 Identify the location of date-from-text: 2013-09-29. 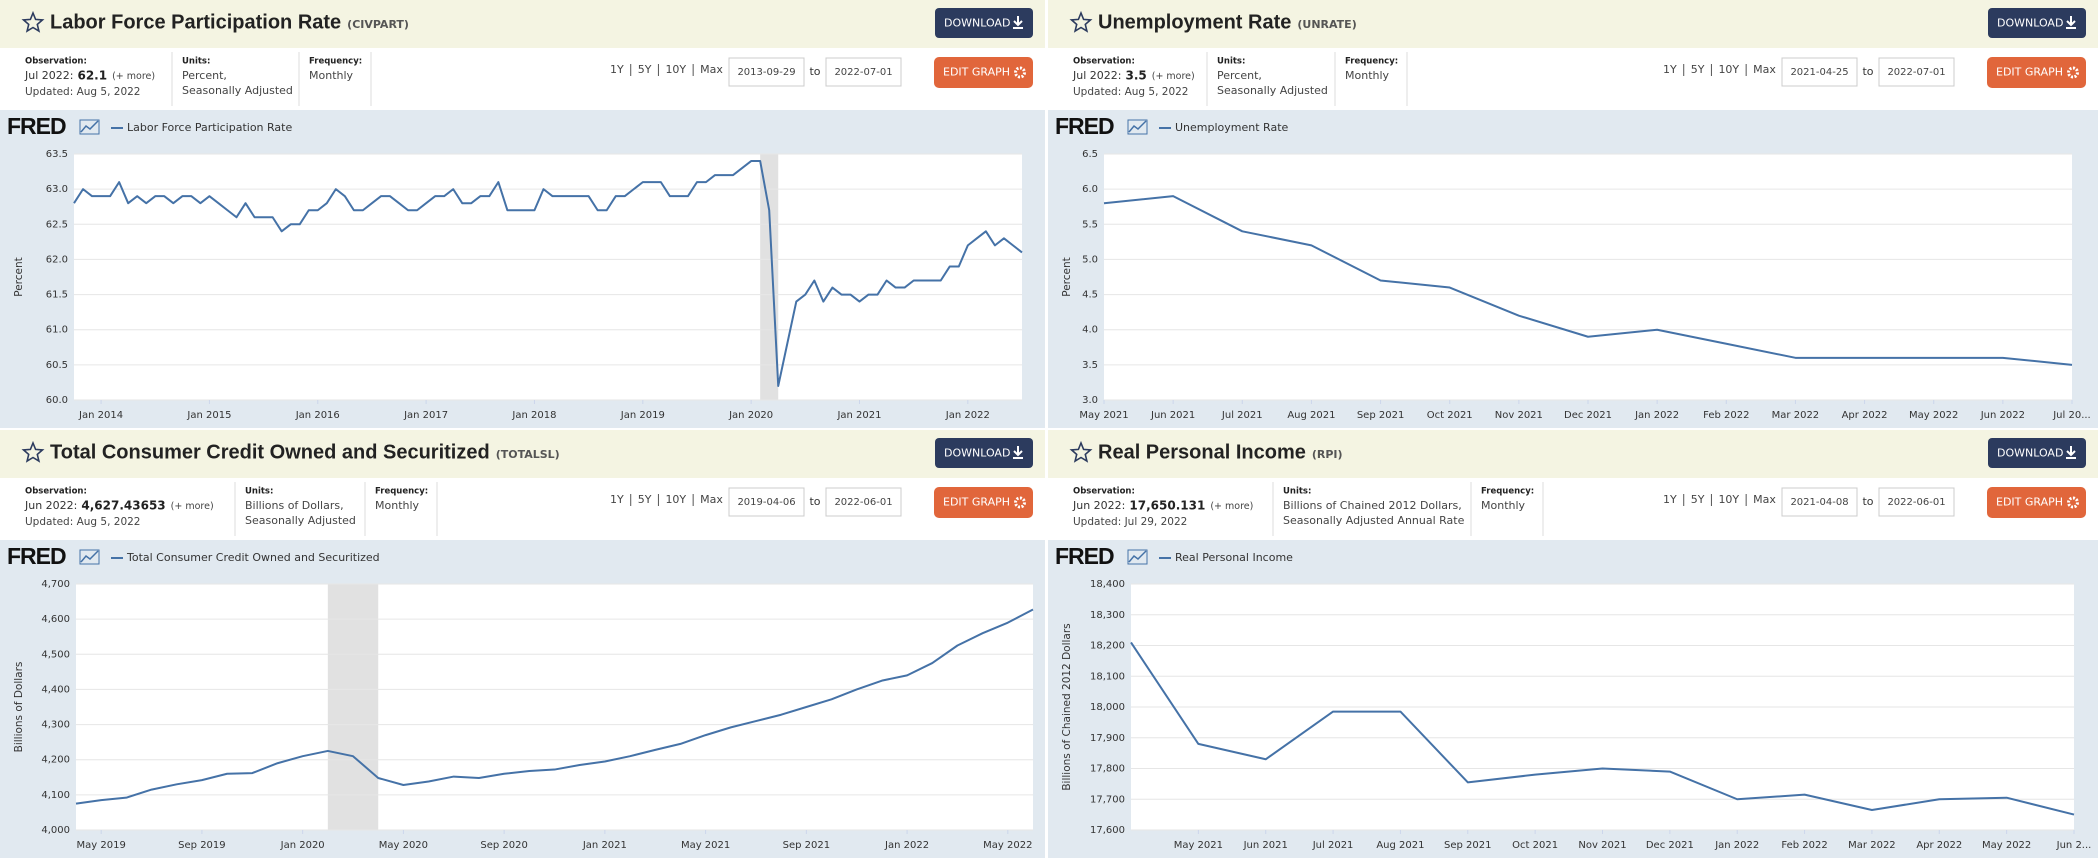
(766, 72).